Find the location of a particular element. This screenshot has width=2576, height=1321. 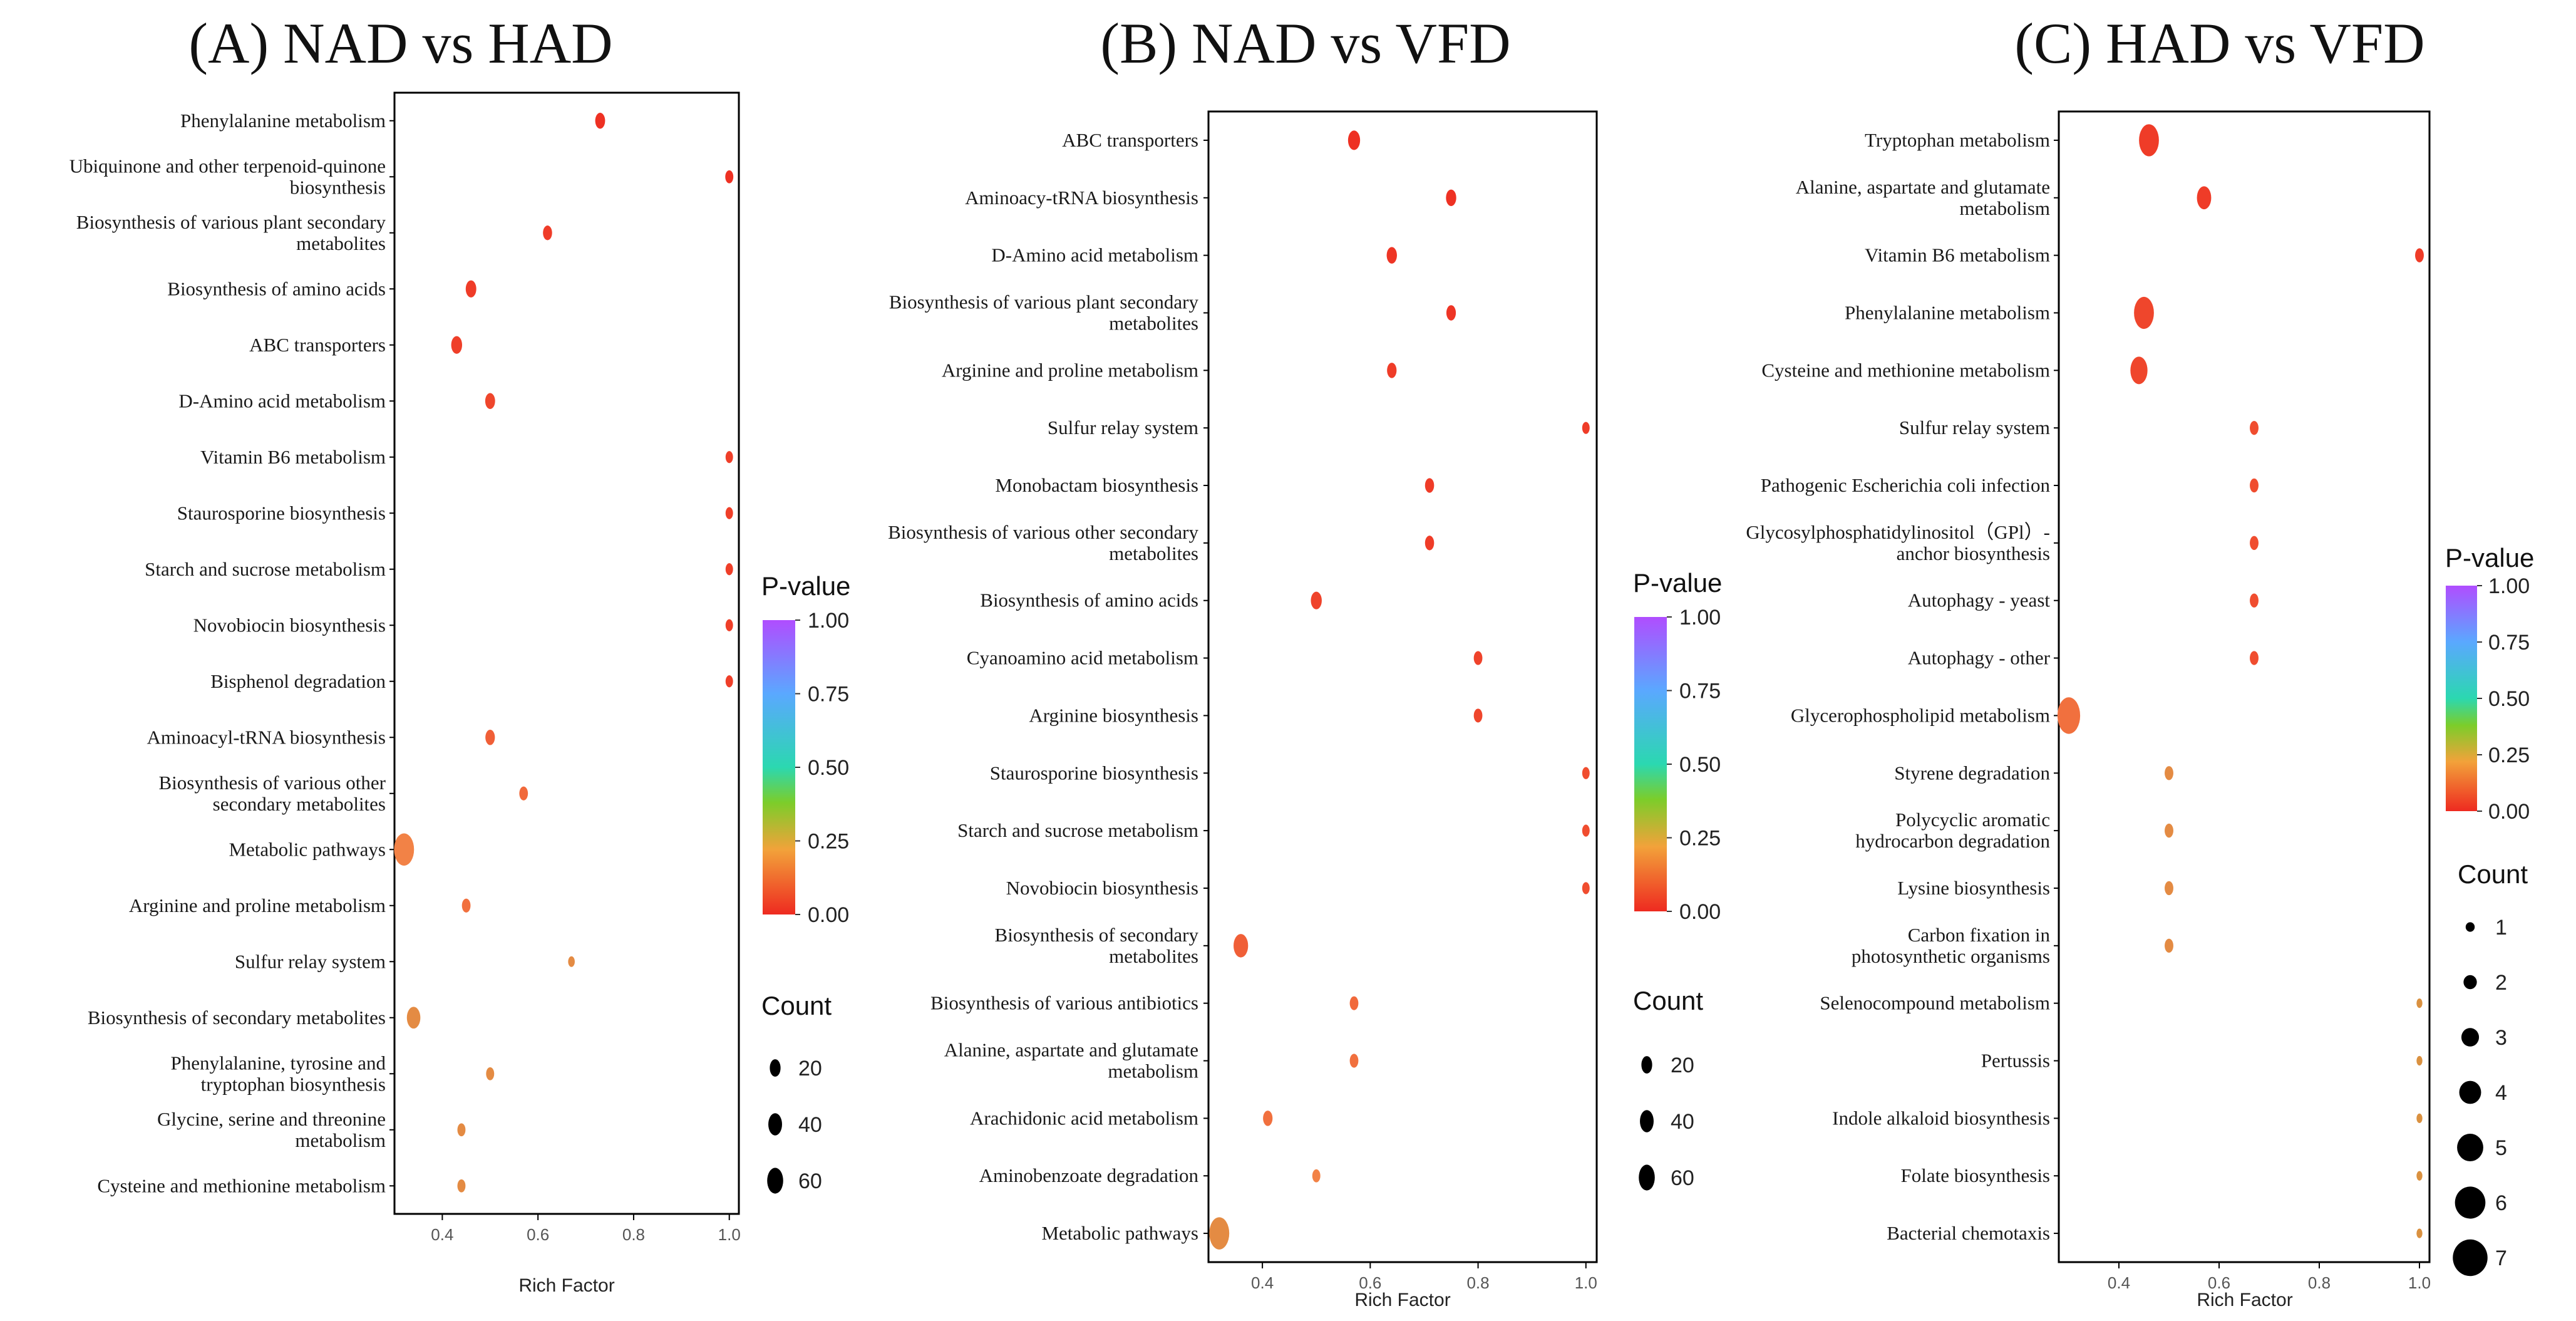

category-label: Bacterial chemotaxis is located at coordinates (1969, 1233).